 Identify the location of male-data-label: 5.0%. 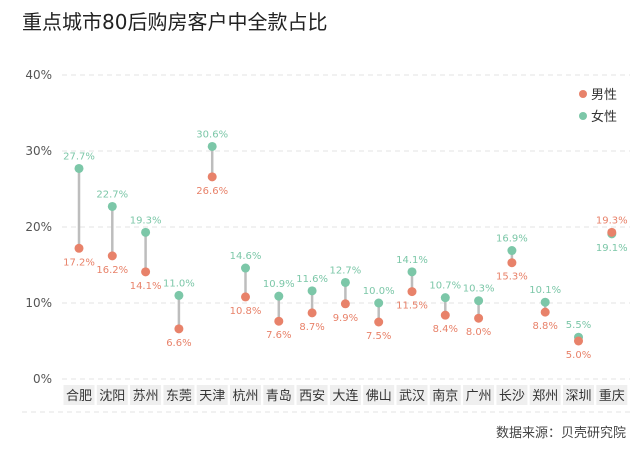
(578, 355).